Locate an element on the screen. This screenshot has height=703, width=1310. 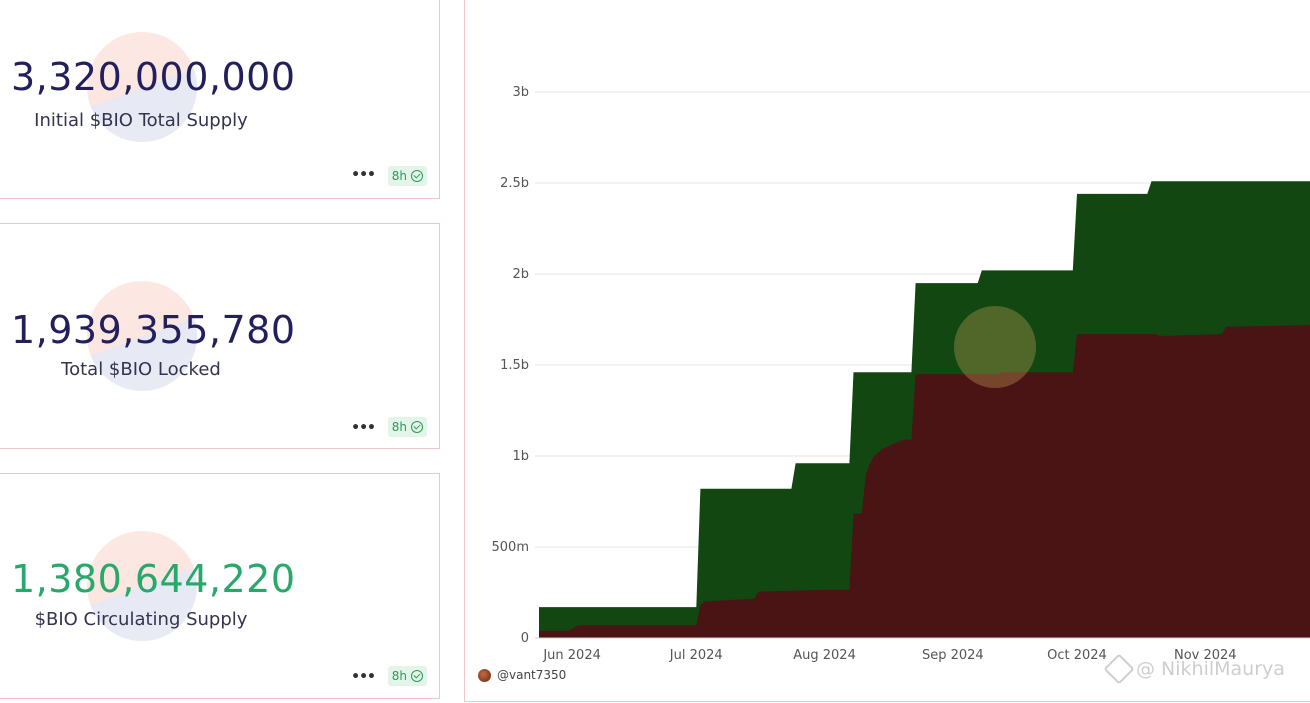
x-tick-label: Nov 2024 is located at coordinates (1205, 655).